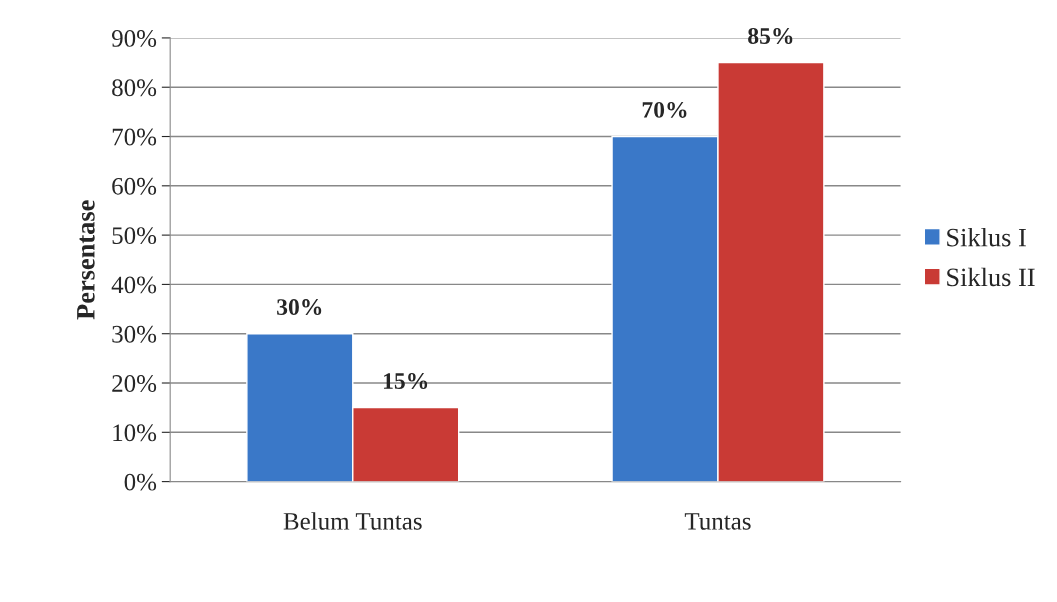 The height and width of the screenshot is (602, 1057). I want to click on y-tick-label: 30%, so click(134, 334).